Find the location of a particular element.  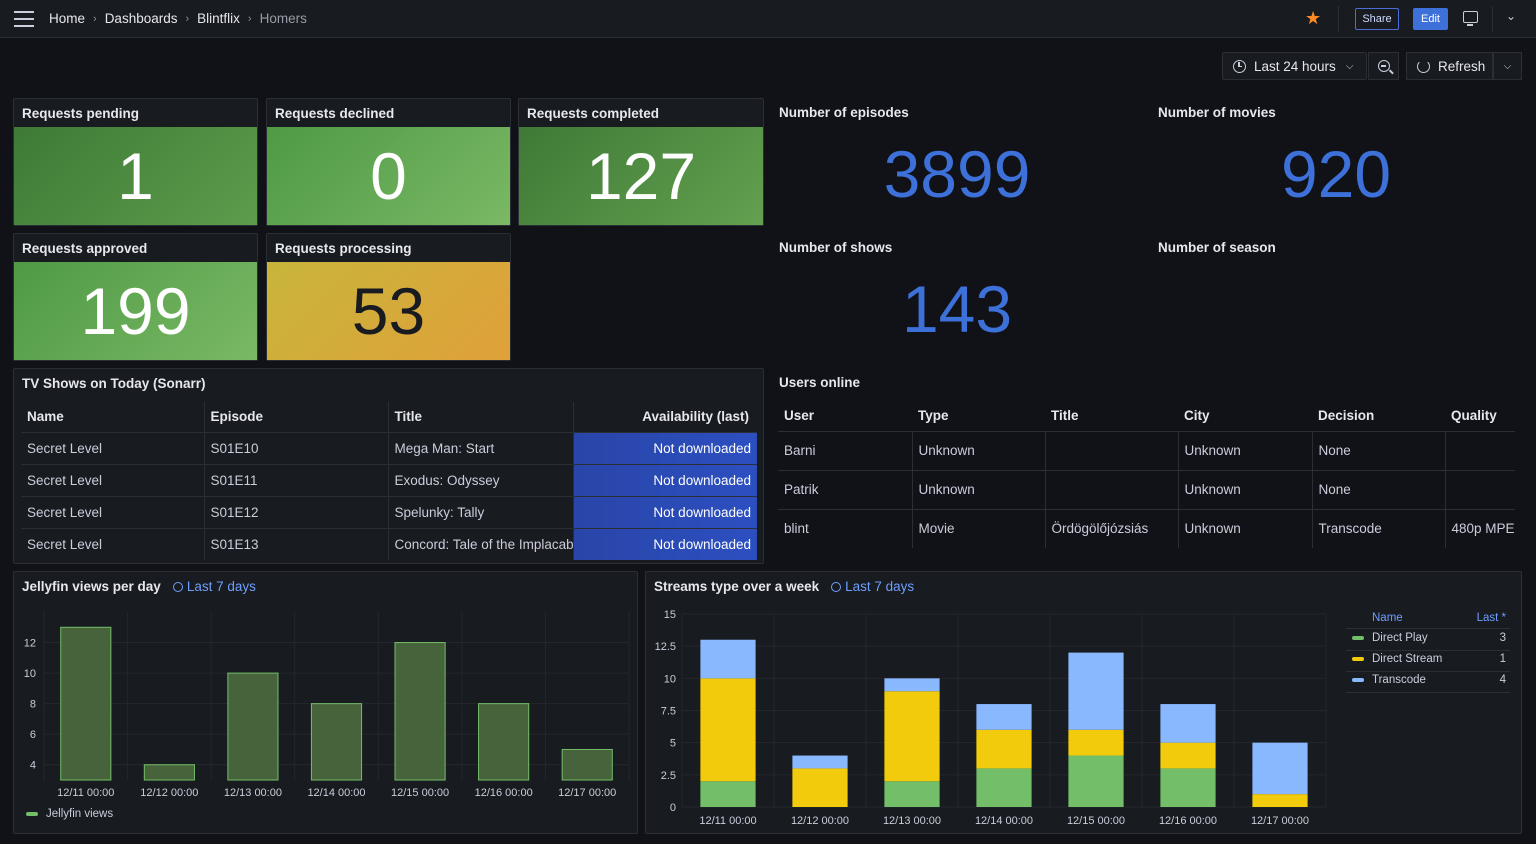

divider is located at coordinates (1428, 650).